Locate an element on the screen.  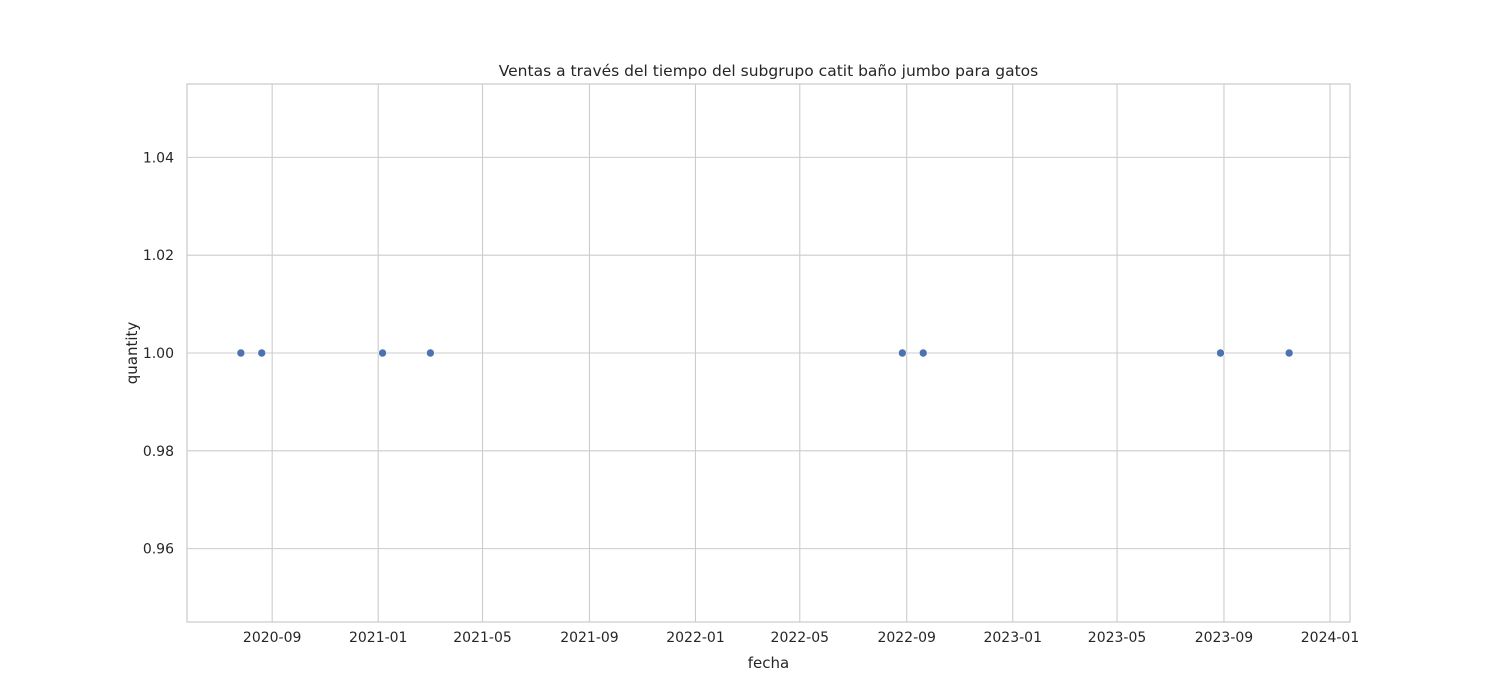
y-tick-labels: 0.96 0.98 1.00 1.02 1.04 is located at coordinates (158, 353).